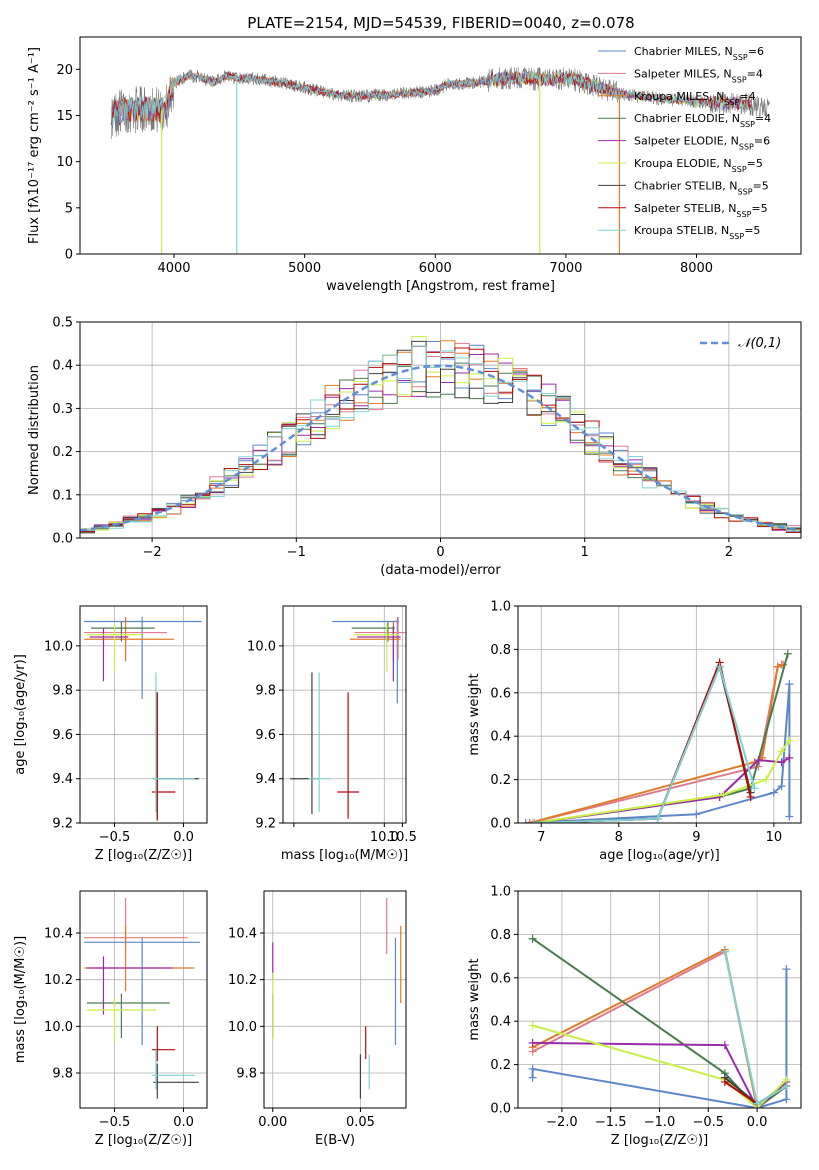 This screenshot has height=1170, width=819. Describe the element at coordinates (697, 232) in the screenshot. I see `legend-entry: Kroupa STELIB, NSSP=5` at that location.